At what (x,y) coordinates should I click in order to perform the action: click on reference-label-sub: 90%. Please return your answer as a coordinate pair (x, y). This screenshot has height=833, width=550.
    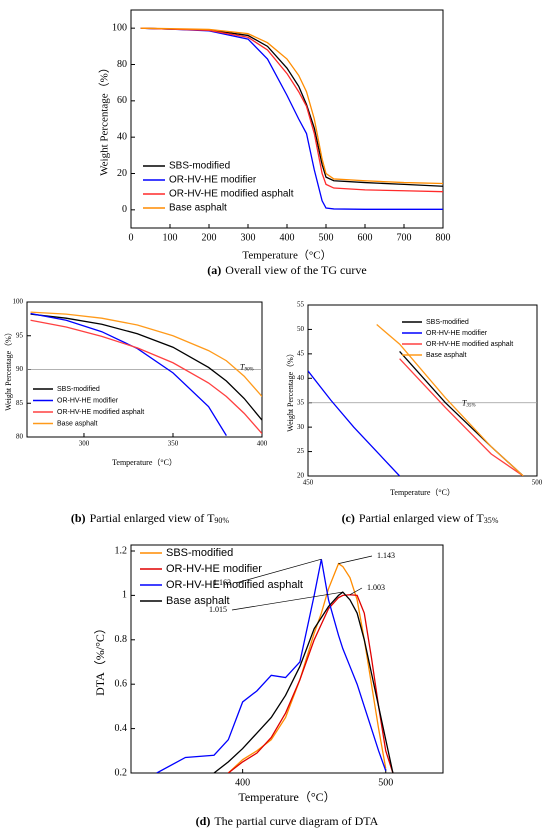
    Looking at the image, I should click on (248, 370).